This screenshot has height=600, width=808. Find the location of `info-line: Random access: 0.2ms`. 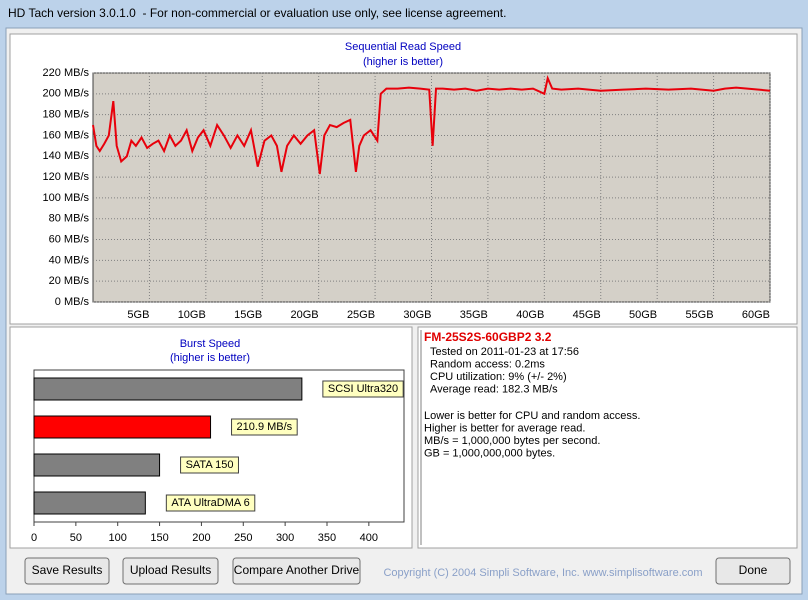

info-line: Random access: 0.2ms is located at coordinates (487, 364).